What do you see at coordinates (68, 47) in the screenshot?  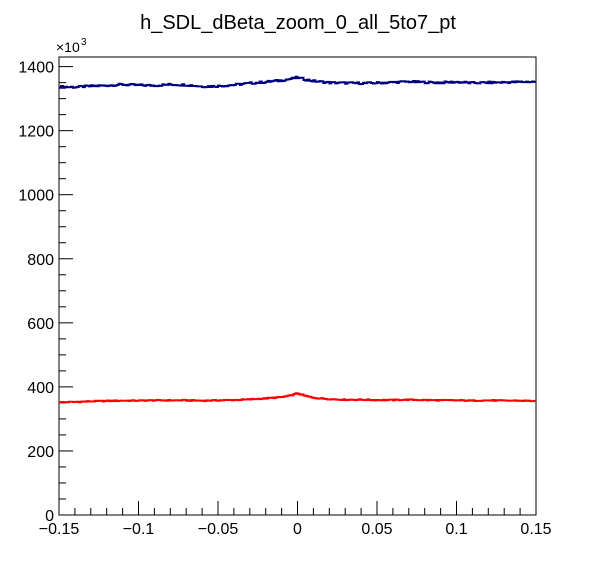 I see `y-axis-multiplier-base: ×10` at bounding box center [68, 47].